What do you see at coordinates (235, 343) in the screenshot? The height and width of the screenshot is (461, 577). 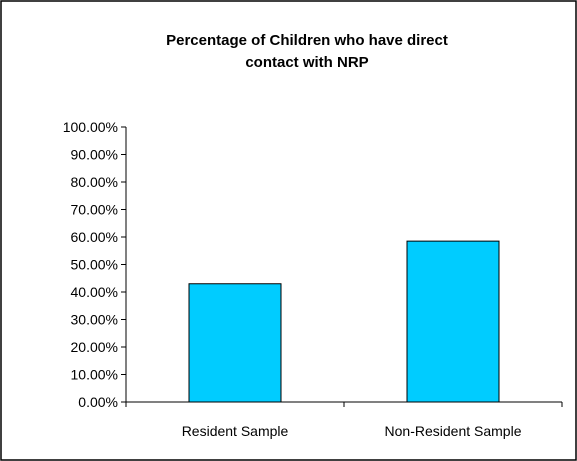 I see `bar-resident-sample` at bounding box center [235, 343].